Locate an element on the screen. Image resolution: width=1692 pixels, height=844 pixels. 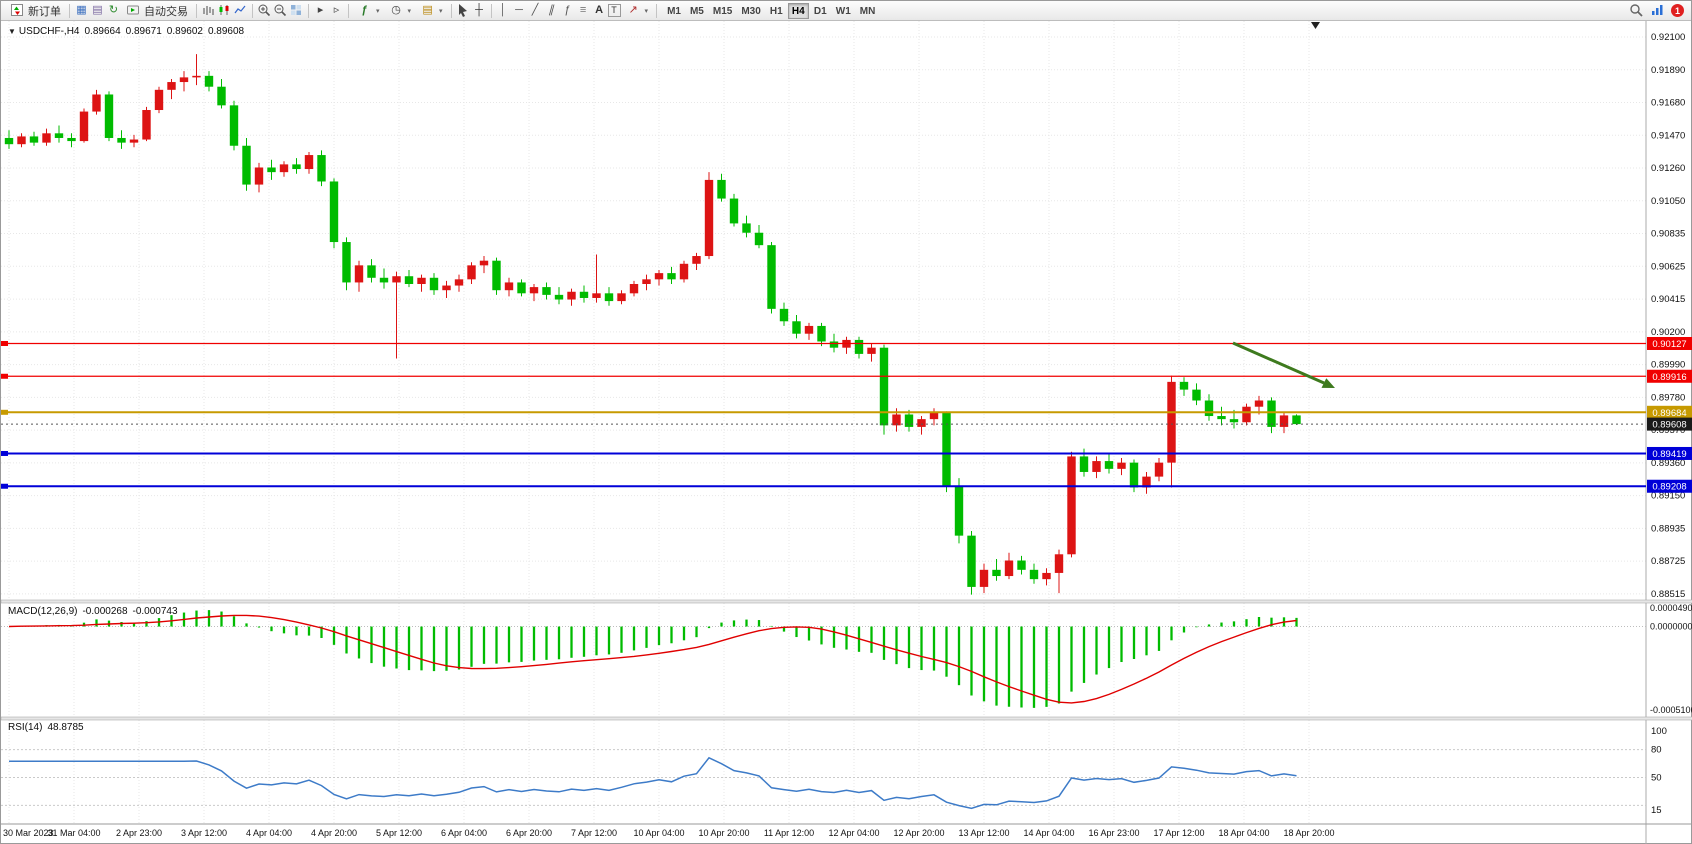
label-icon: T is located at coordinates (614, 10).